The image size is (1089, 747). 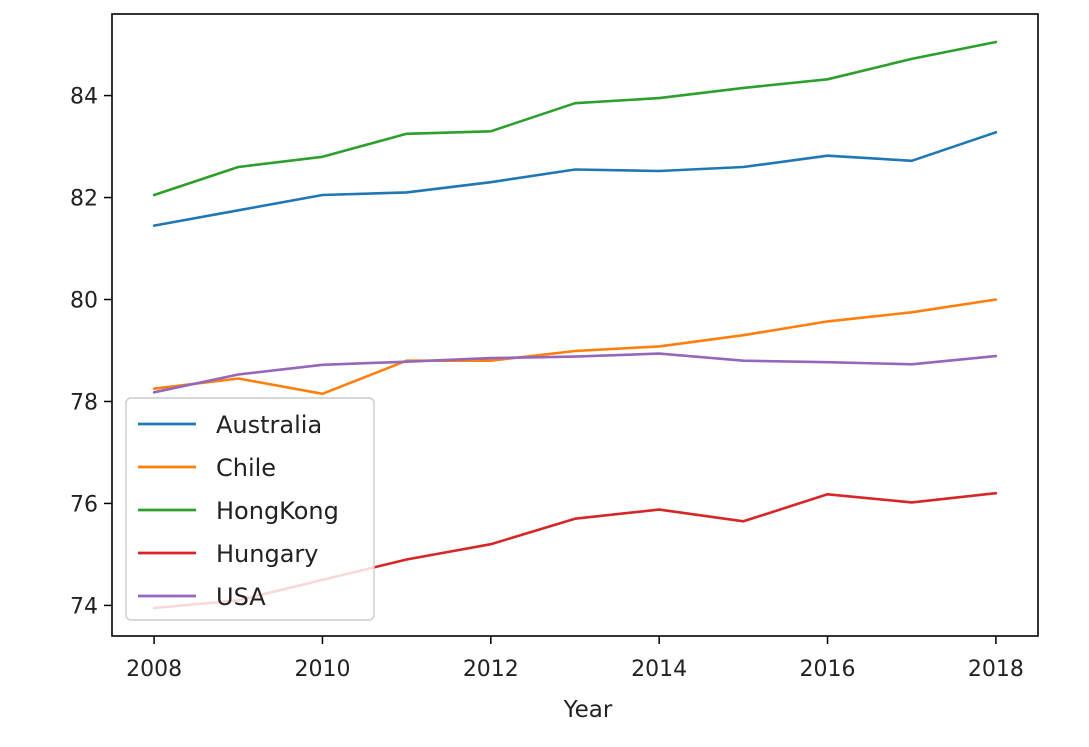 I want to click on legend-box, so click(x=250, y=509).